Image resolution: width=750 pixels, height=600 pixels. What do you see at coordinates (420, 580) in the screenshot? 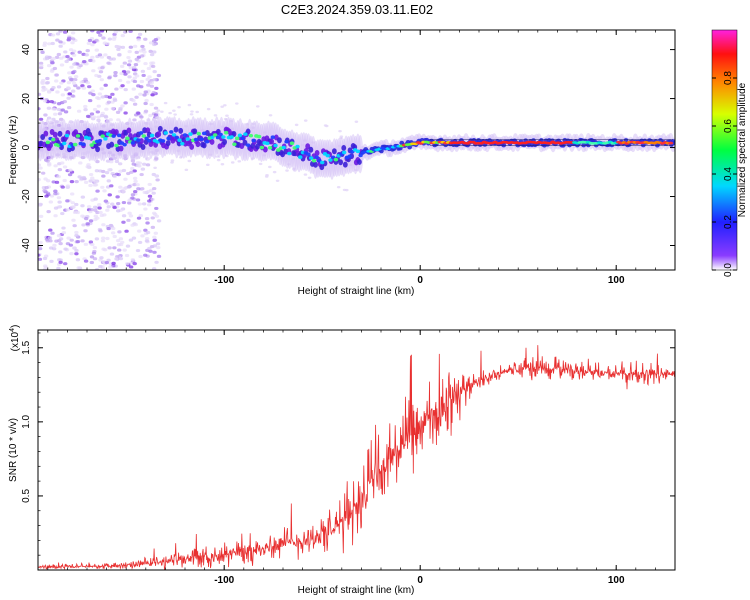
I see `snr-xtick-label: 0` at bounding box center [420, 580].